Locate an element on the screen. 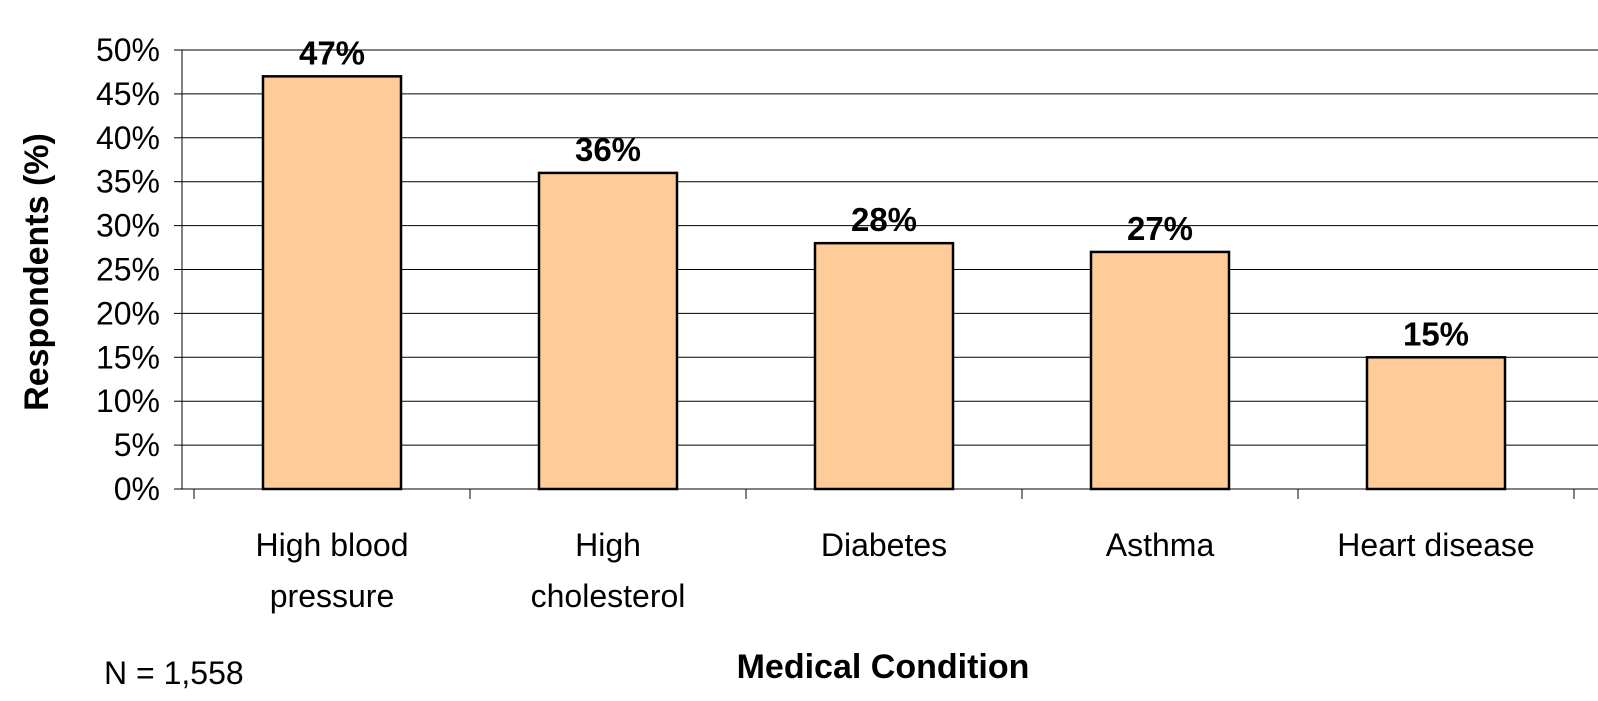 This screenshot has width=1598, height=701. data-label: 47% is located at coordinates (332, 52).